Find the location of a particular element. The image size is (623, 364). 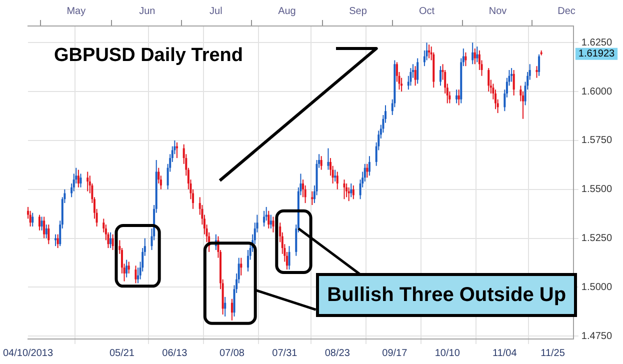

x2-tick-label: Sep is located at coordinates (358, 11).